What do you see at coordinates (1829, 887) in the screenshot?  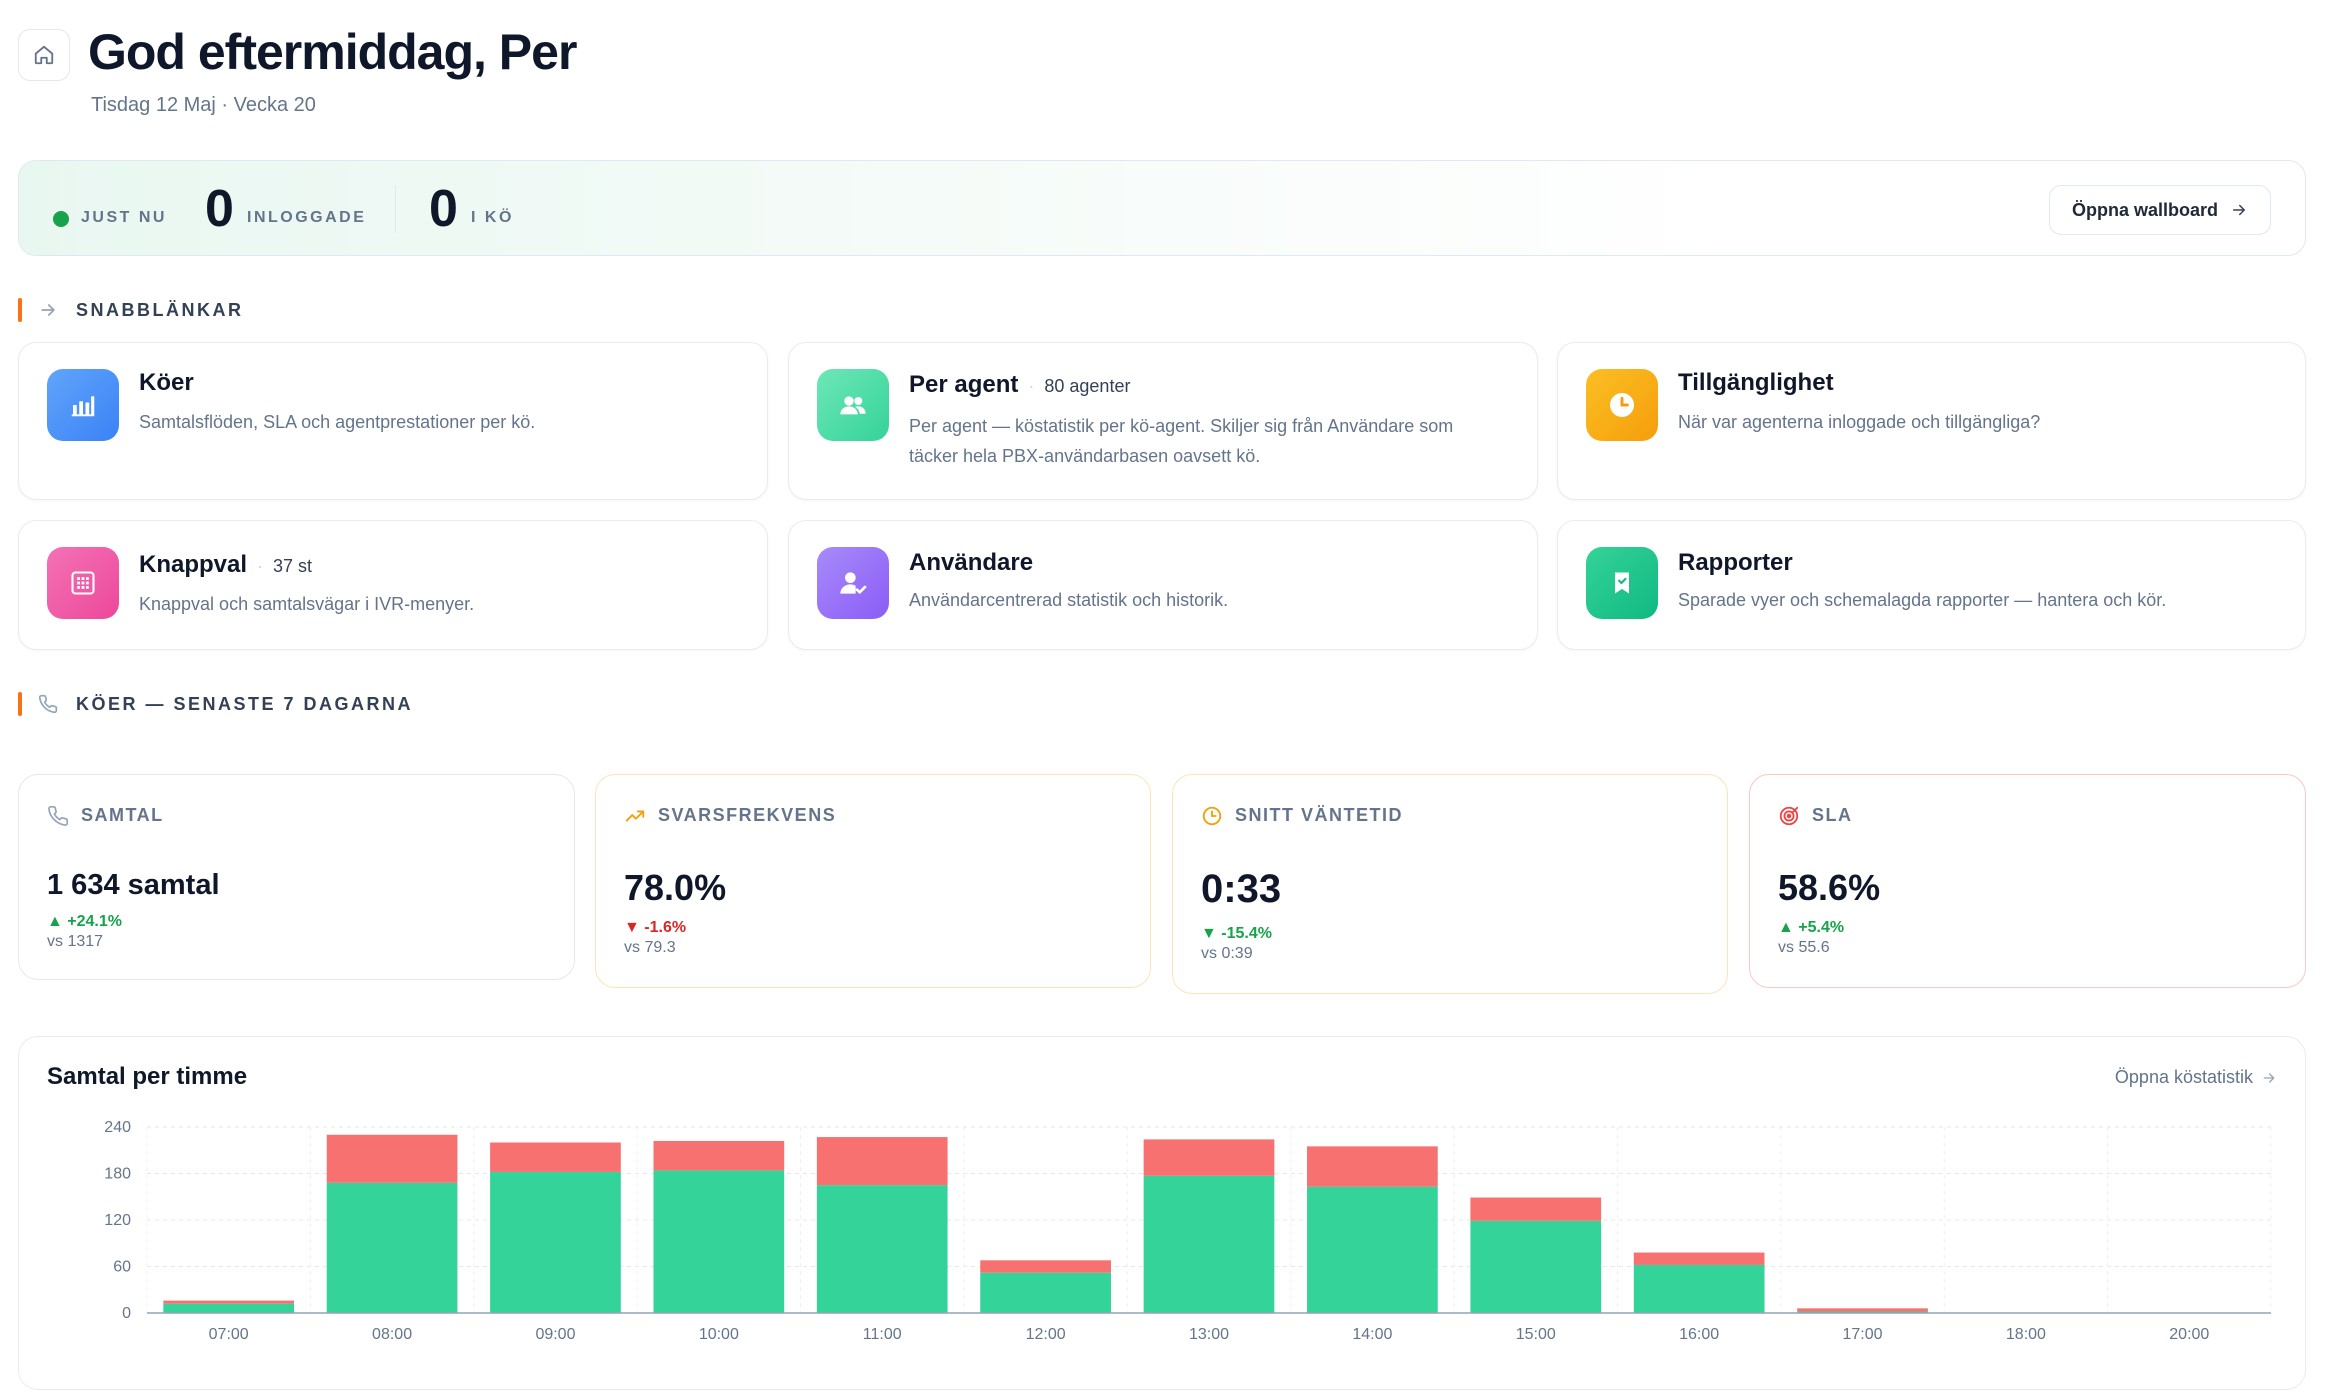 I see `kpi-value: 58.6%` at bounding box center [1829, 887].